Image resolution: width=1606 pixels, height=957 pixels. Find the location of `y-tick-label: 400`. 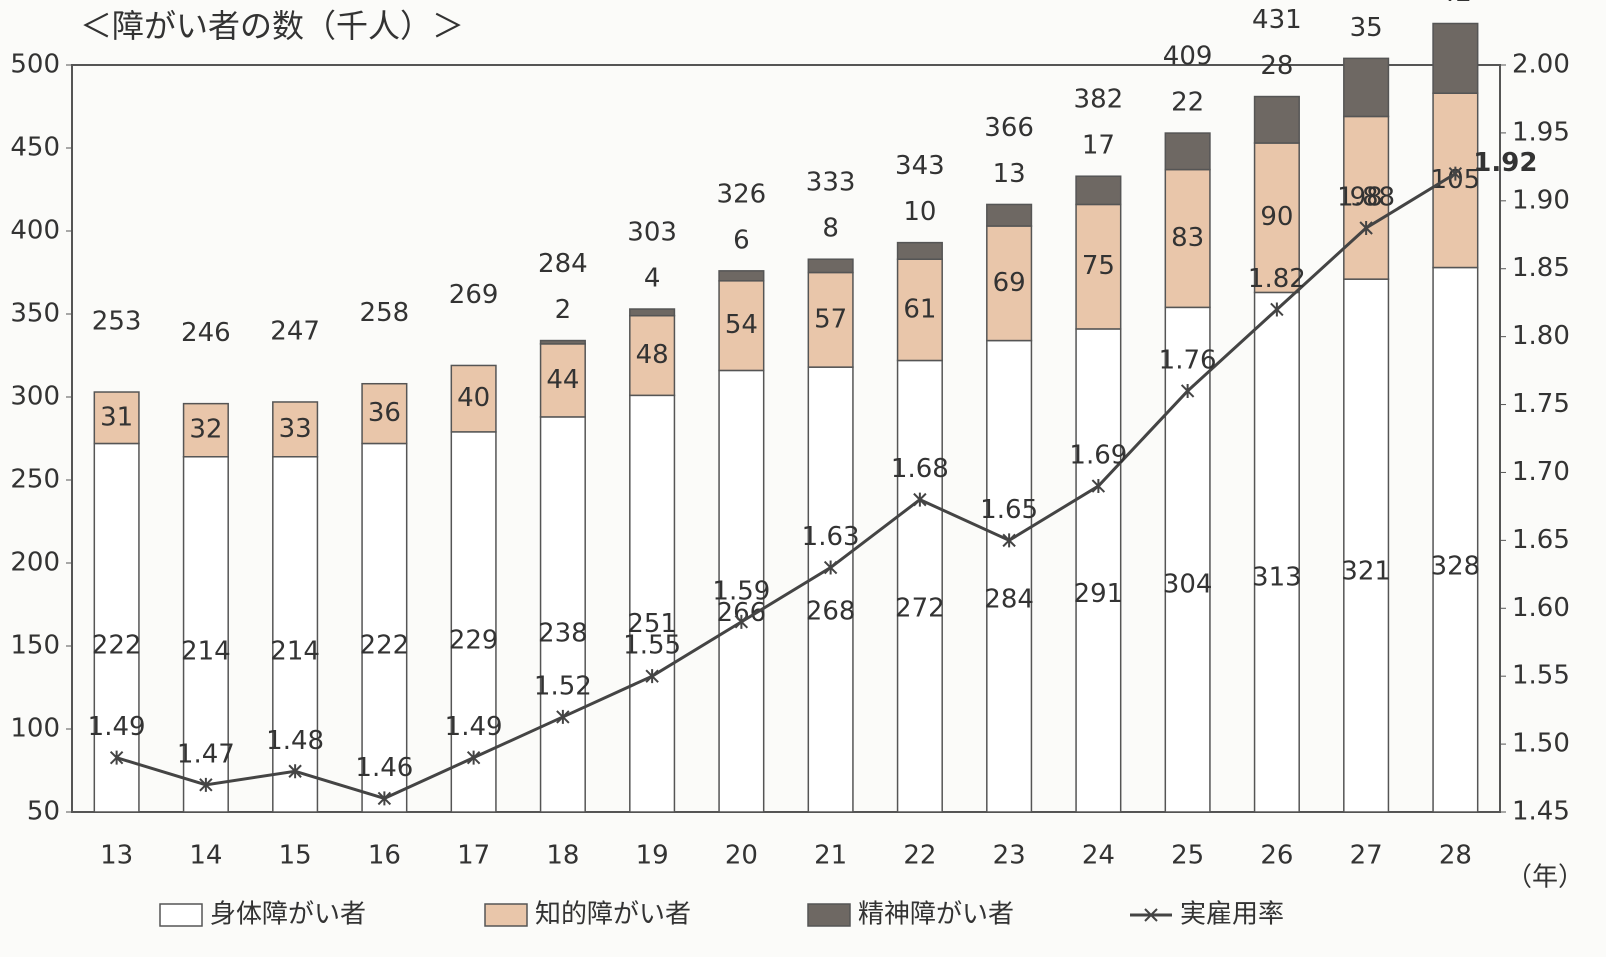

y-tick-label: 400 is located at coordinates (35, 231).